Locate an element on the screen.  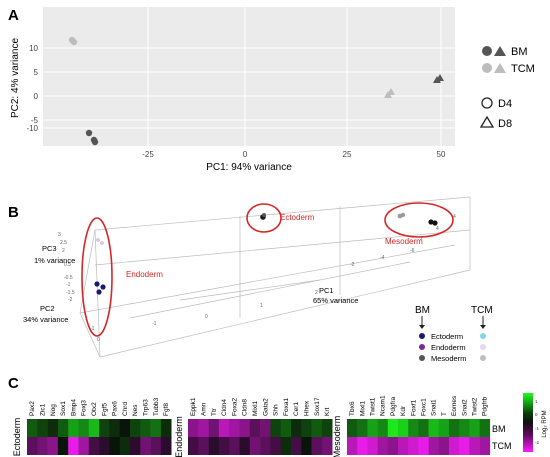
ectoderm-group-label: Ectoderm is located at coordinates (17, 437).